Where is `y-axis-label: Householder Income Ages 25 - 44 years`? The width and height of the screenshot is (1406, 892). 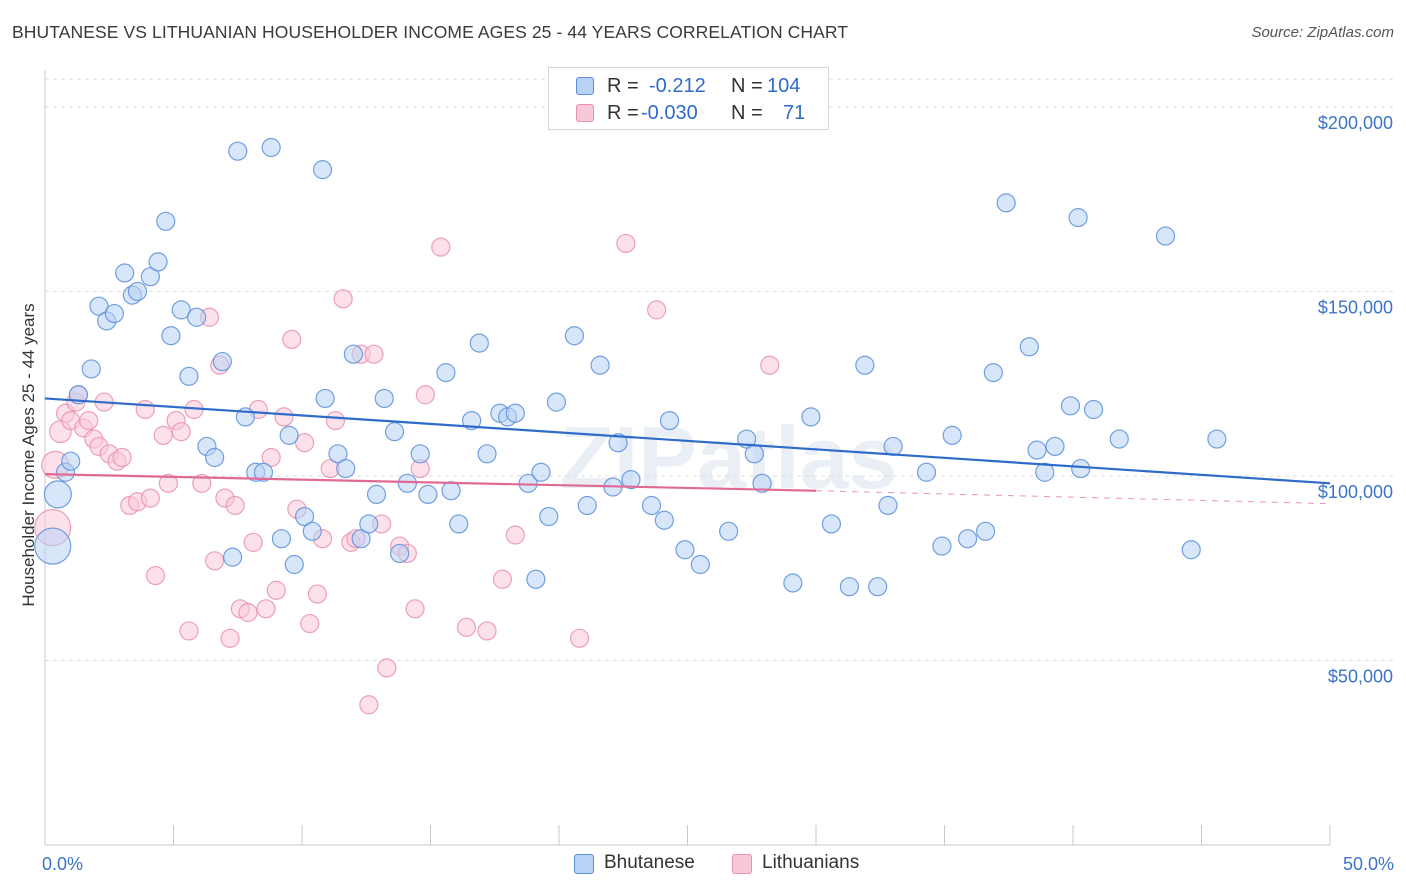
y-axis-label: Householder Income Ages 25 - 44 years is located at coordinates (28, 454).